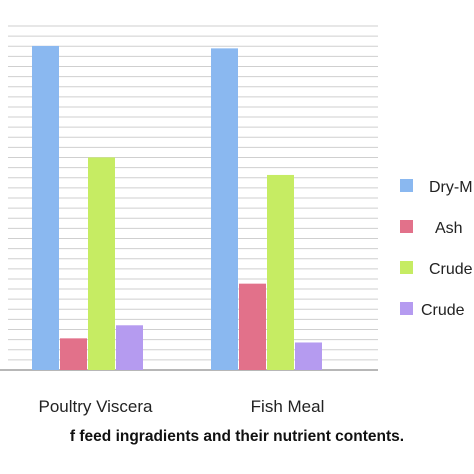 Image resolution: width=474 pixels, height=474 pixels. What do you see at coordinates (95, 406) in the screenshot?
I see `x-tick-label: Poultry Viscera` at bounding box center [95, 406].